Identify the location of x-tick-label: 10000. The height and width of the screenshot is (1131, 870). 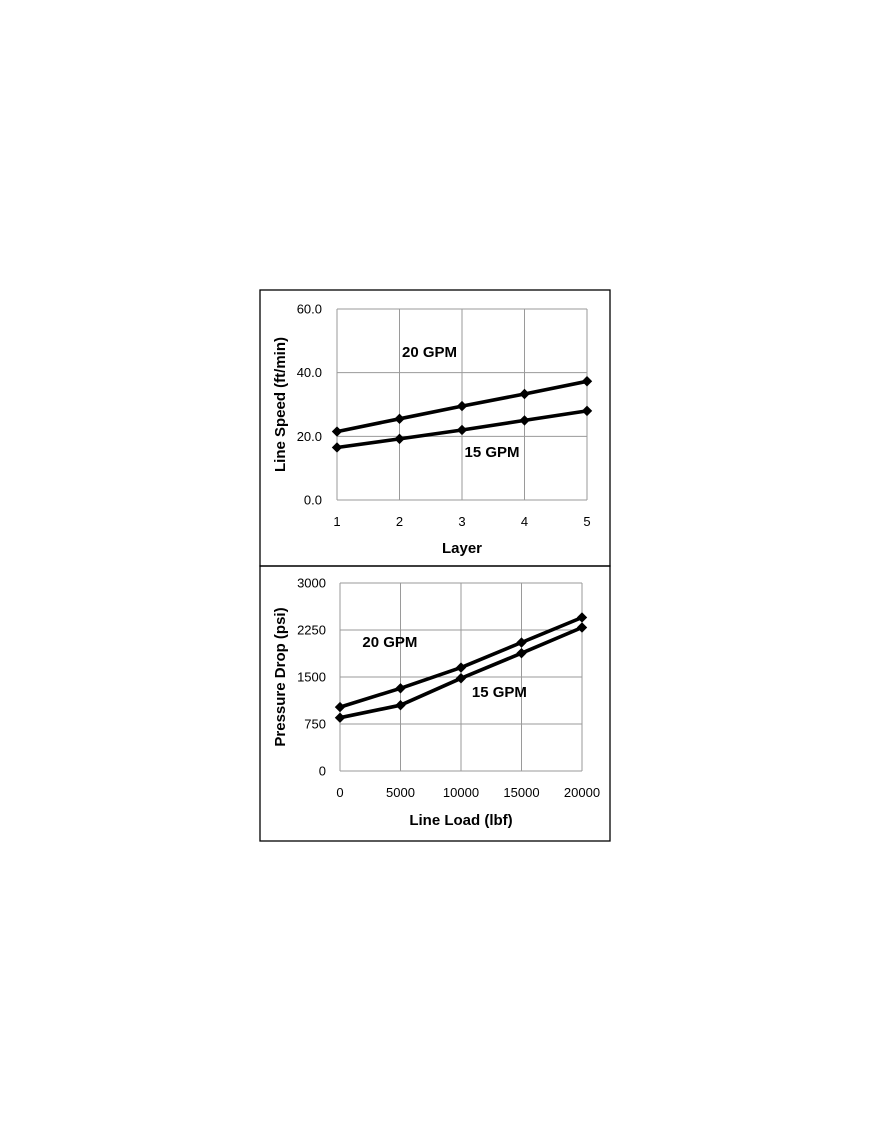
(461, 792).